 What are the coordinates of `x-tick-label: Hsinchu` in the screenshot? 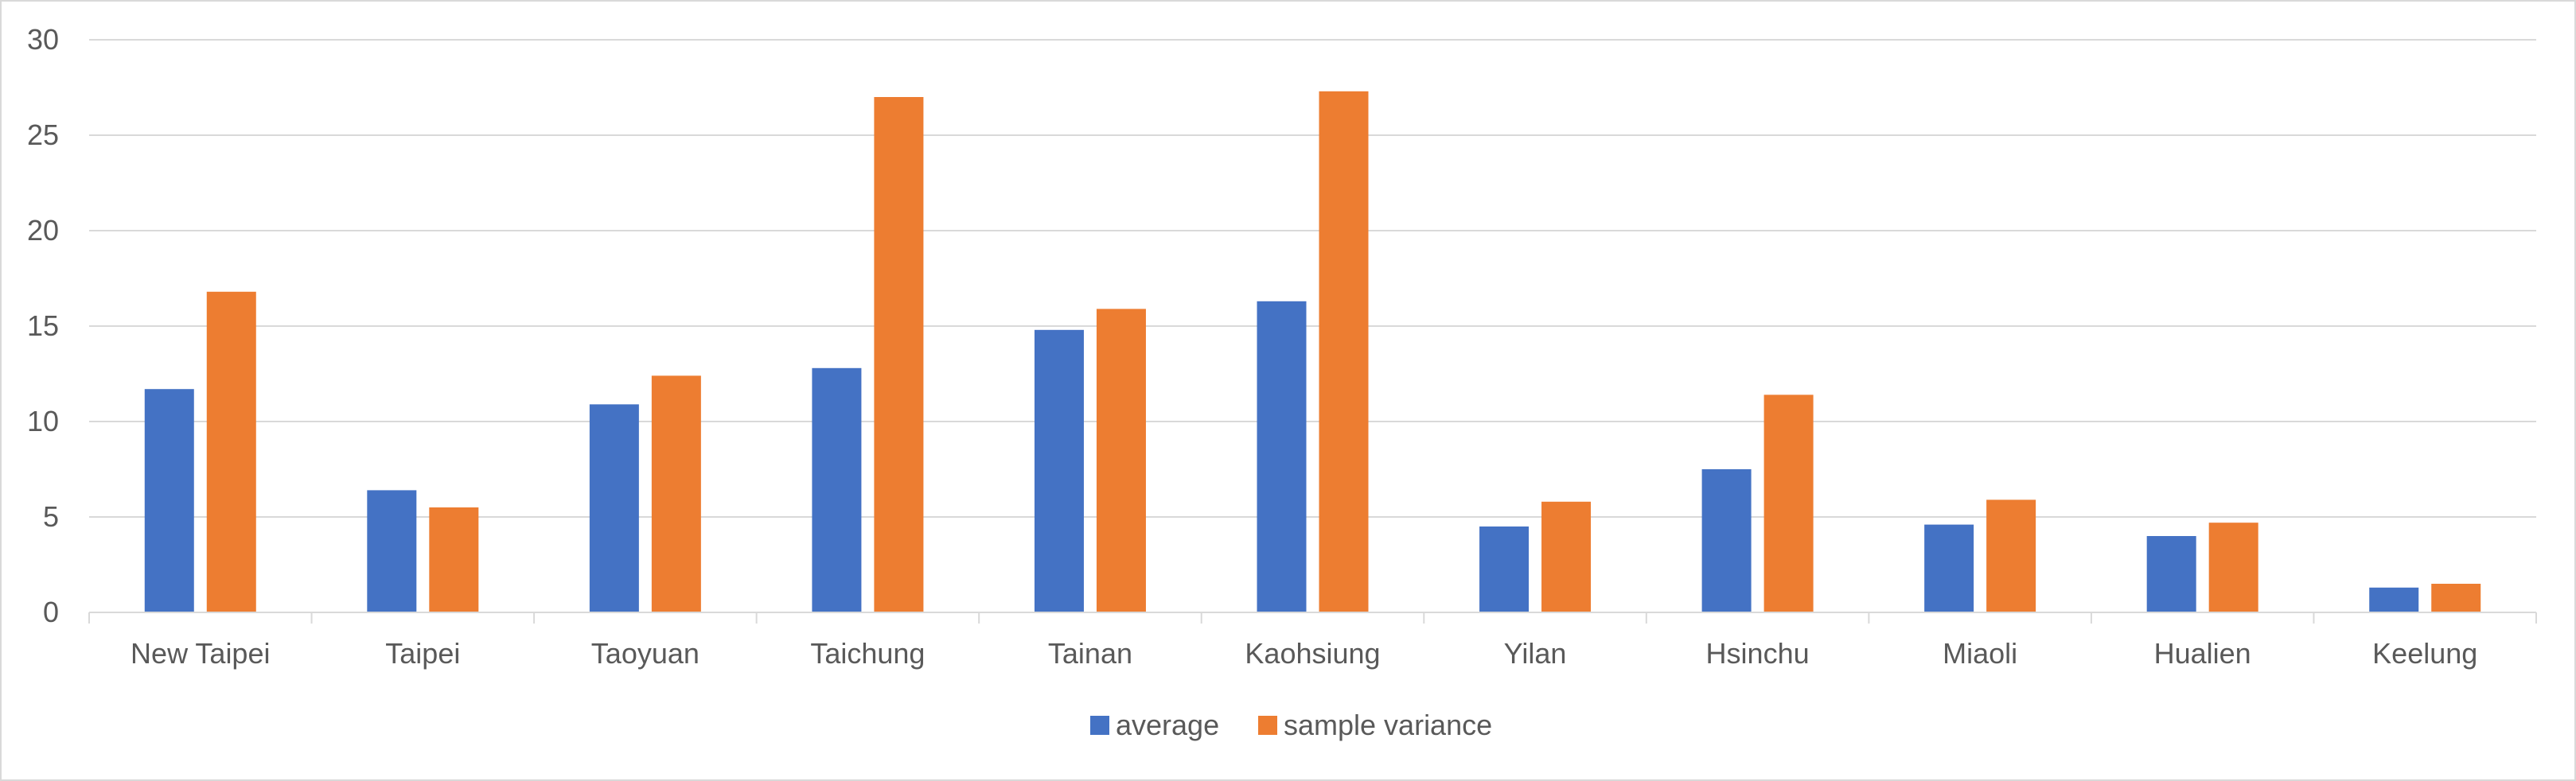 It's located at (1758, 654).